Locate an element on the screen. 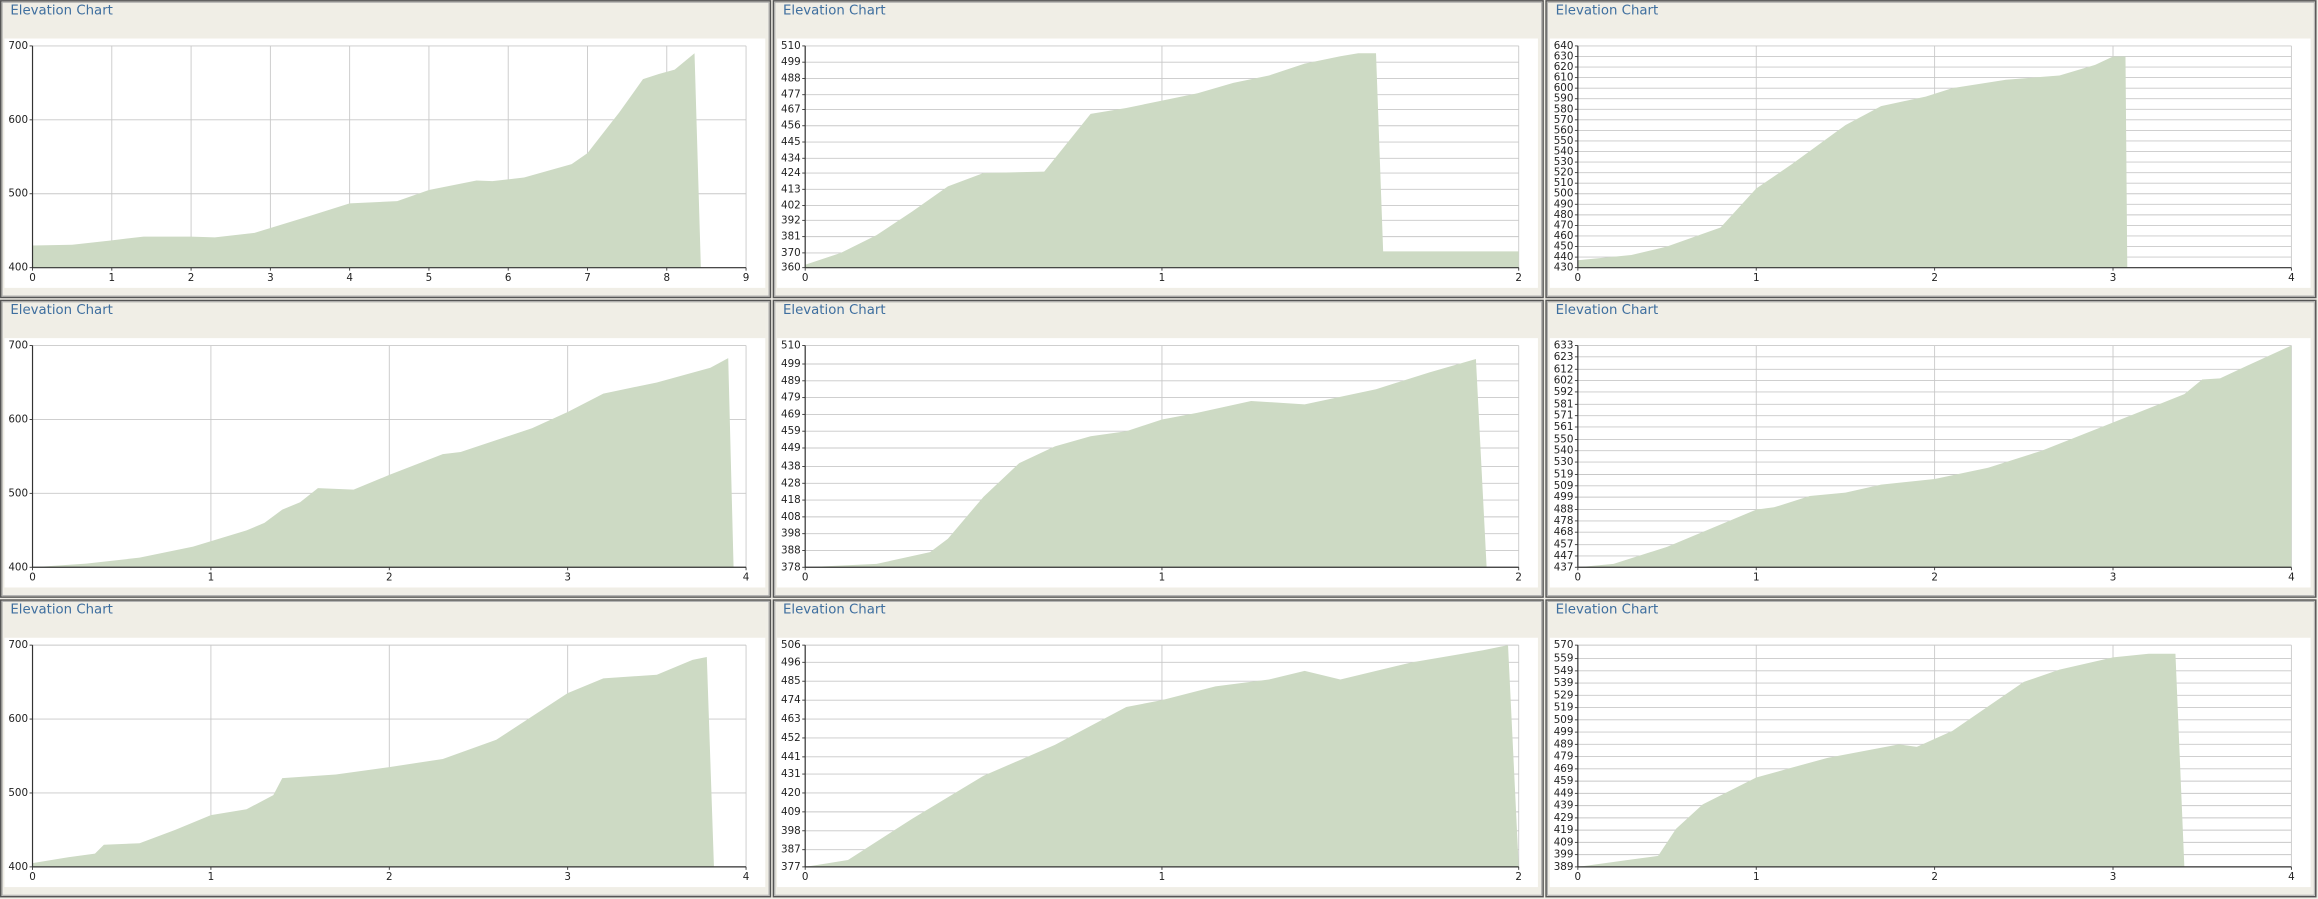 This screenshot has height=899, width=2318. y-tick-label: 468 is located at coordinates (1564, 532).